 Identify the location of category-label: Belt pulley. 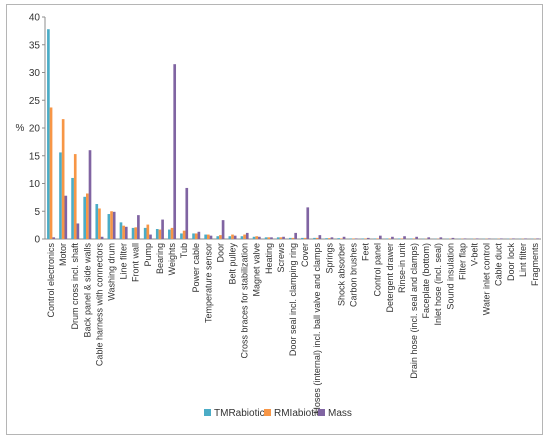
(233, 264).